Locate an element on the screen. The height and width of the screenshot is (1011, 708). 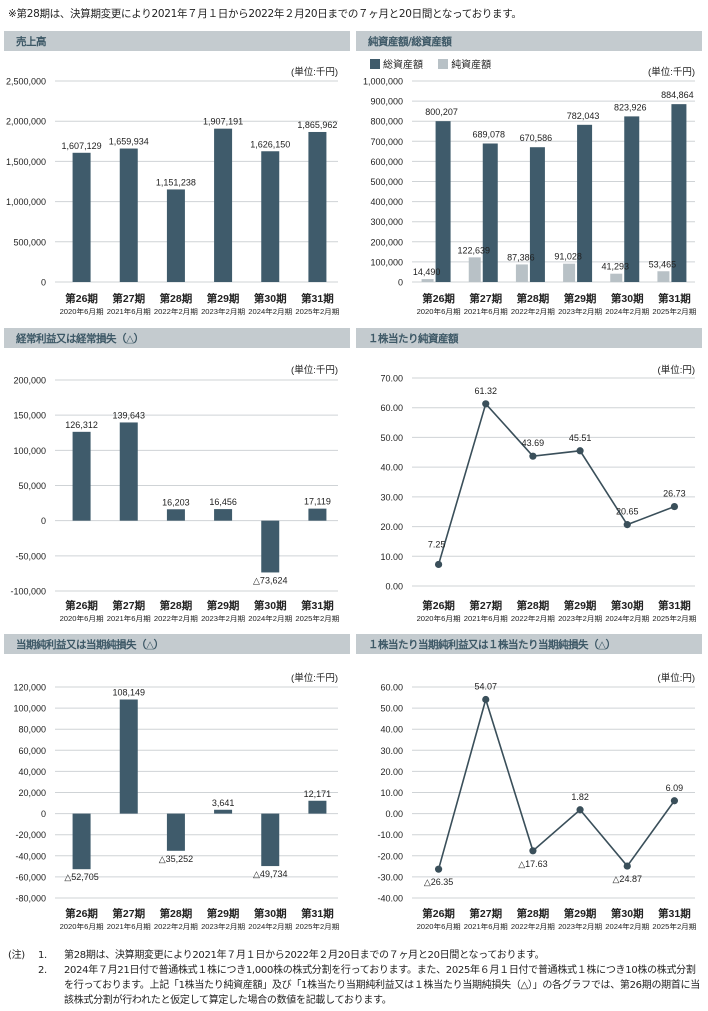
bps-unit-label: (単位:円) is located at coordinates (676, 370).